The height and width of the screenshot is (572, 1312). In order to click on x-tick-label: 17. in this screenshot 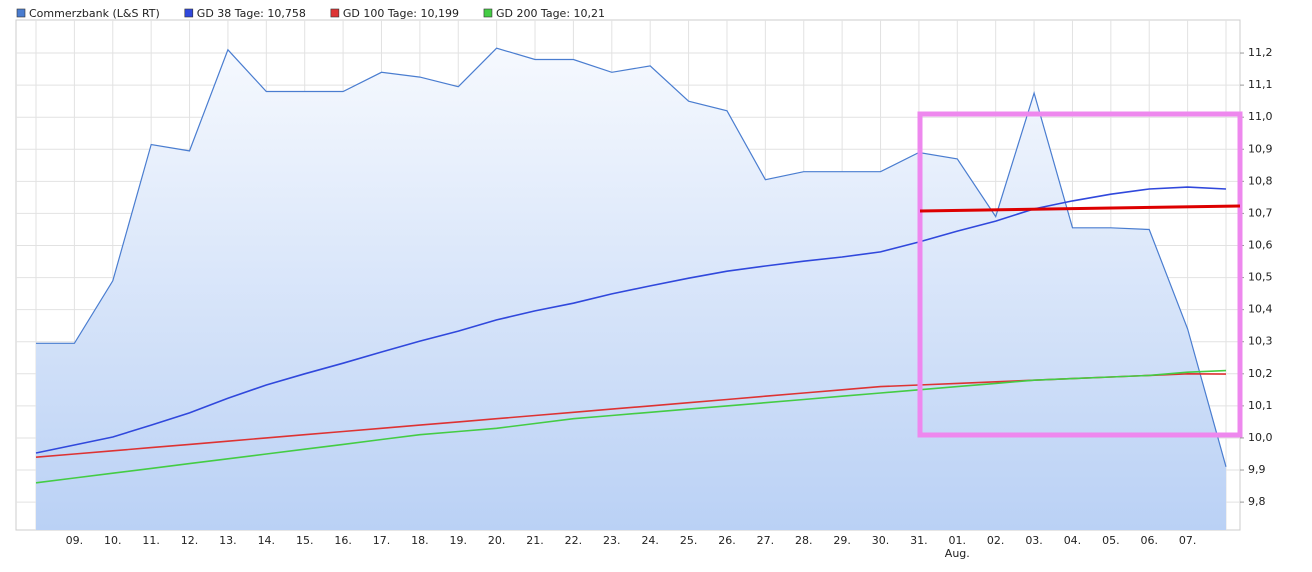, I will do `click(382, 540)`.